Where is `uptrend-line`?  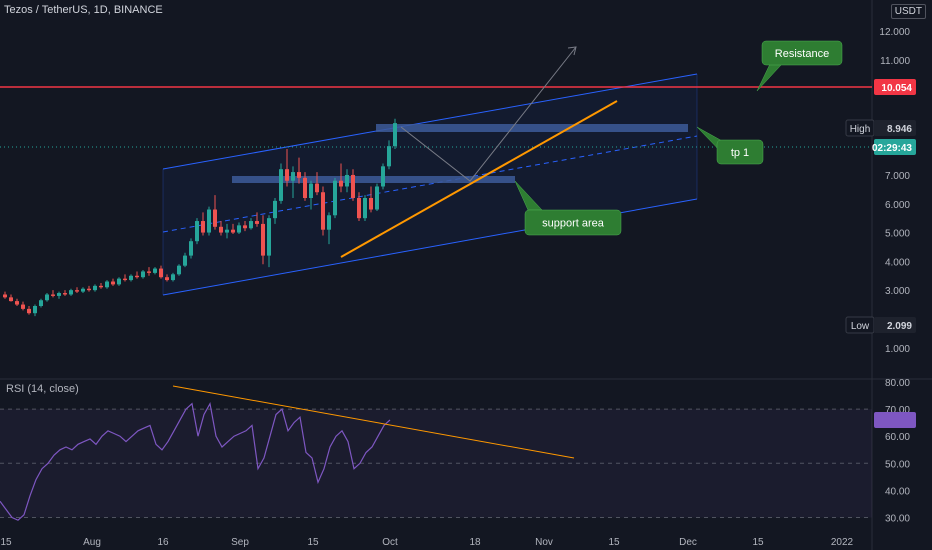
uptrend-line is located at coordinates (479, 179).